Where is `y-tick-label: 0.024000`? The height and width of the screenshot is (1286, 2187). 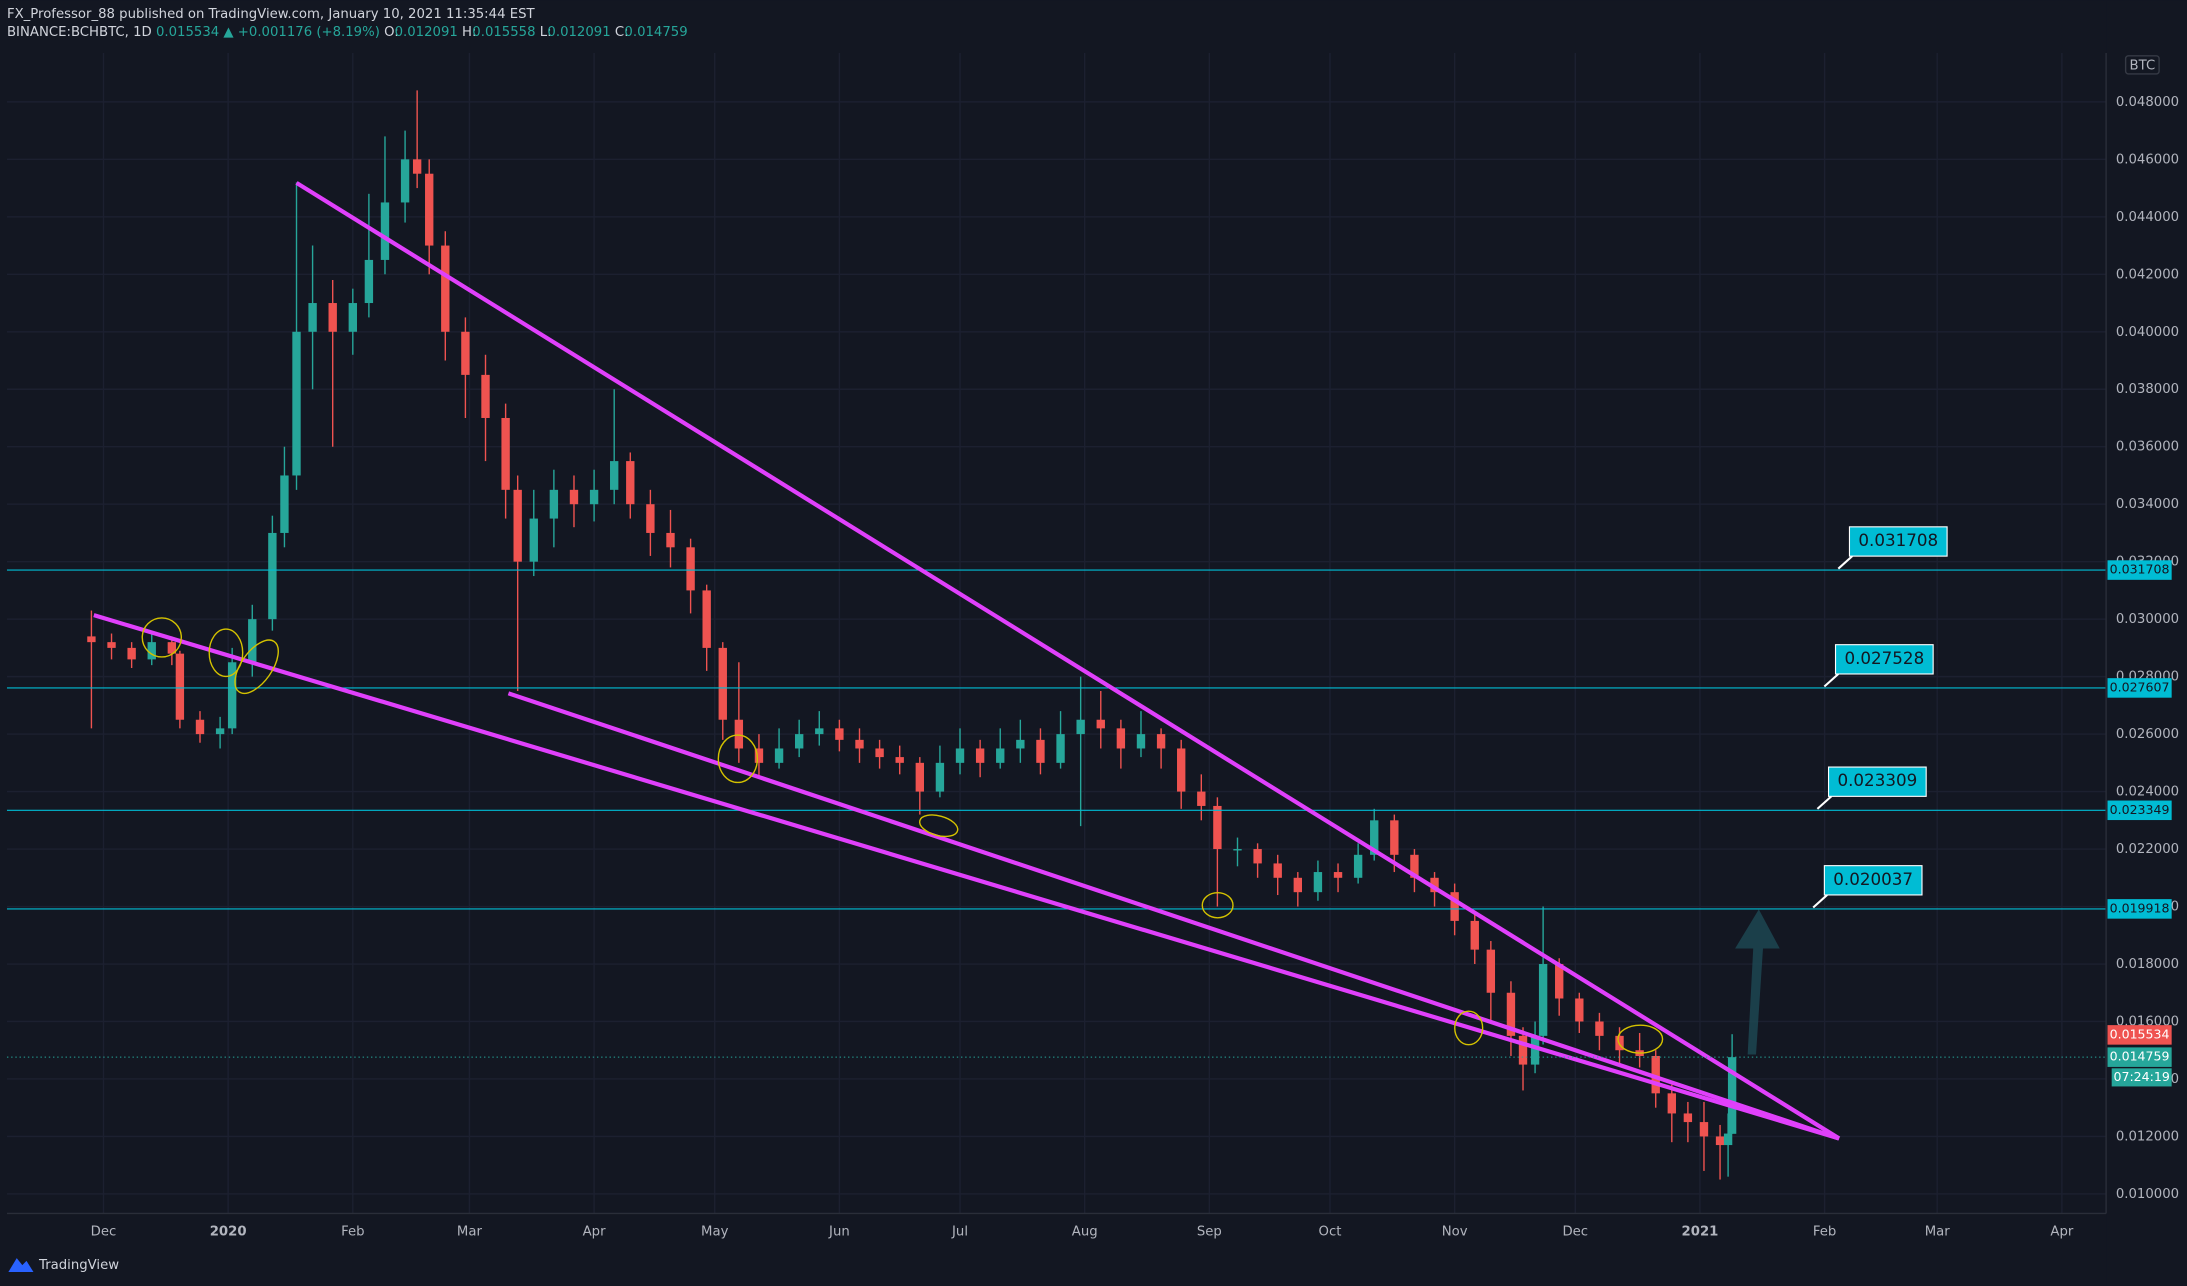 y-tick-label: 0.024000 is located at coordinates (2147, 792).